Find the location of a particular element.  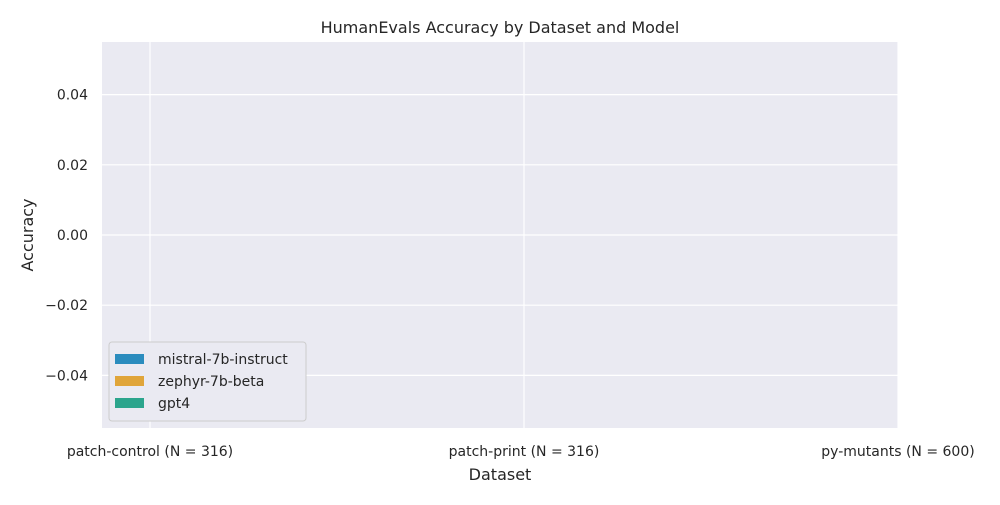

y-tick-label: −0.02 is located at coordinates (66, 306).